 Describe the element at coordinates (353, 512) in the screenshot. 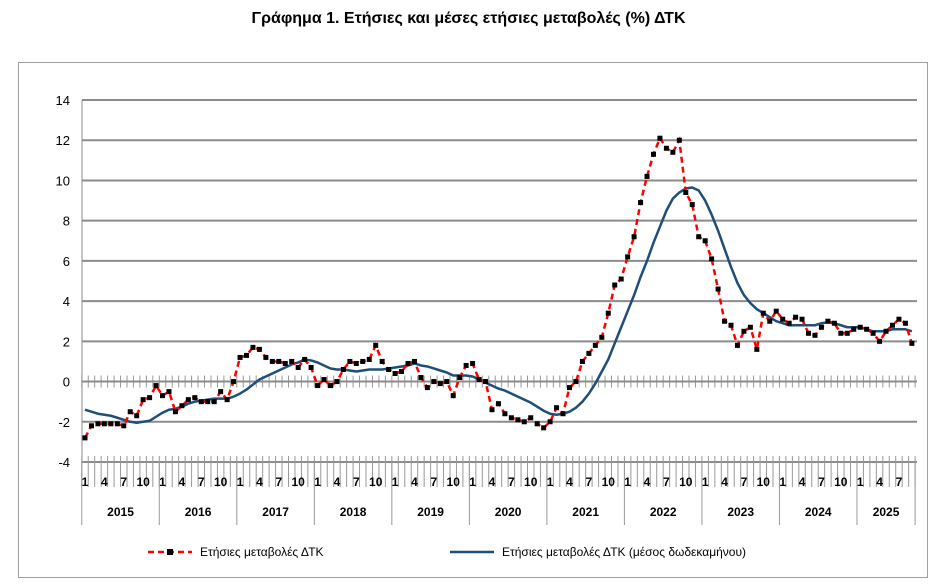

I see `x-year-label: 2018` at that location.